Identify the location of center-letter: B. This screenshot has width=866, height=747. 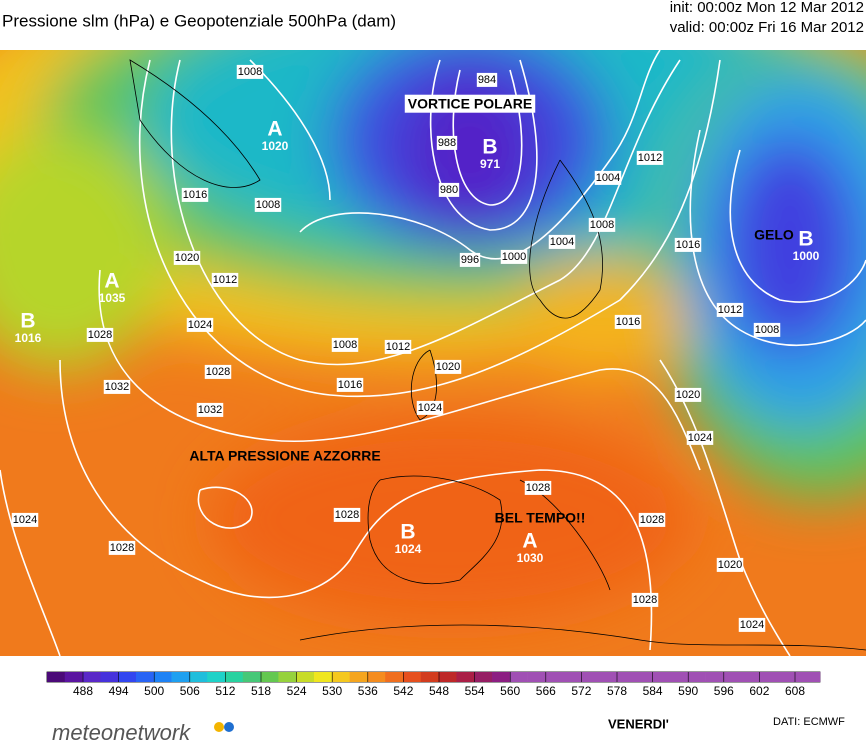
(805, 239).